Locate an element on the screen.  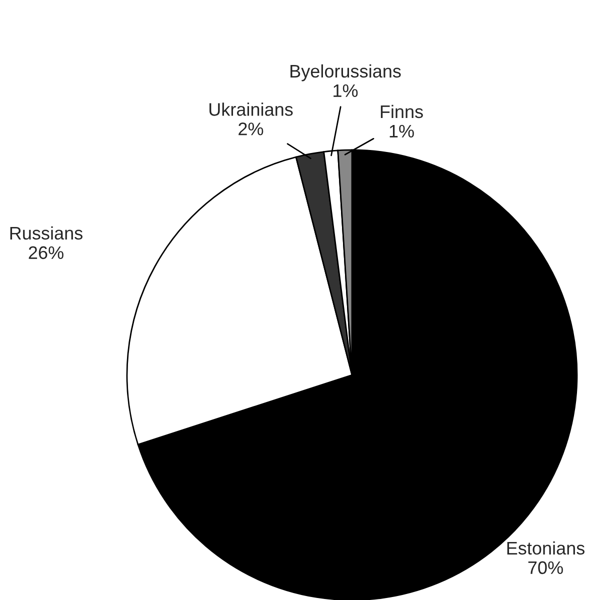
slice-label: Finns is located at coordinates (401, 111).